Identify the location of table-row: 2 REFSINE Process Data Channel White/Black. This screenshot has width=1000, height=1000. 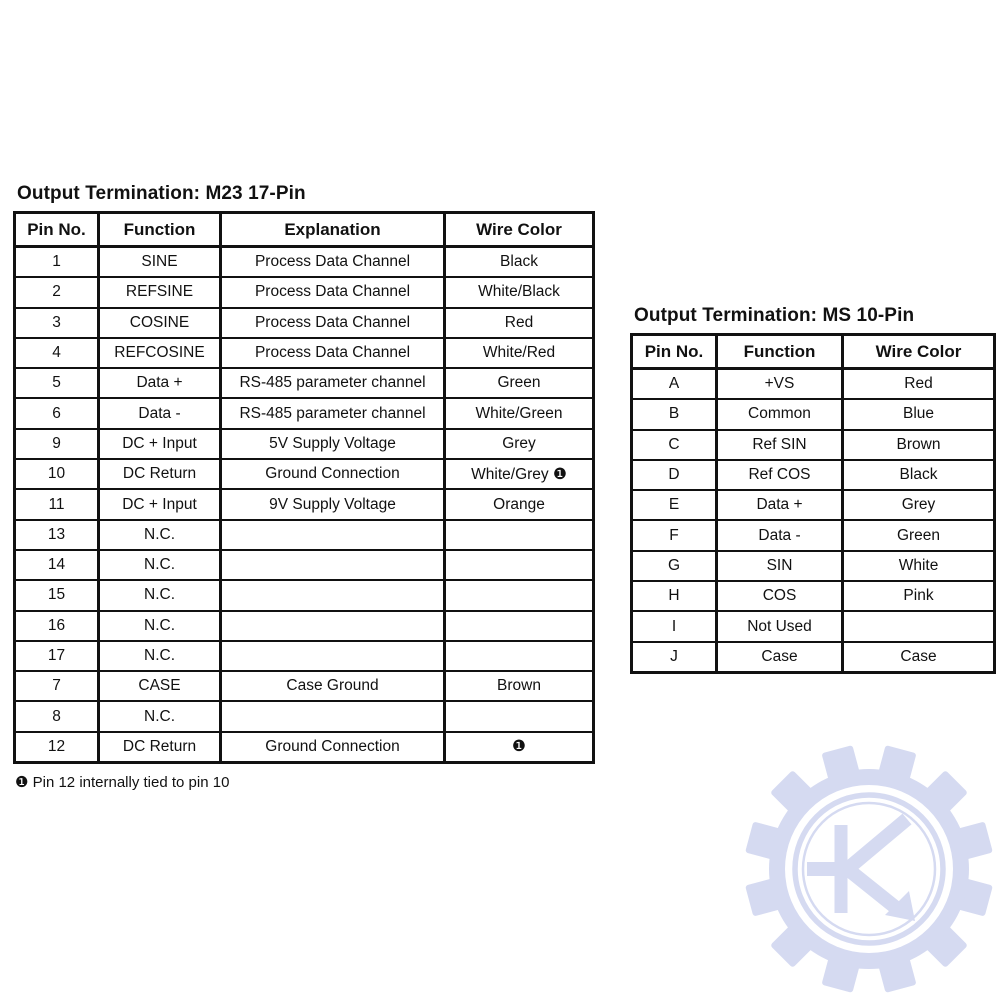
(304, 292).